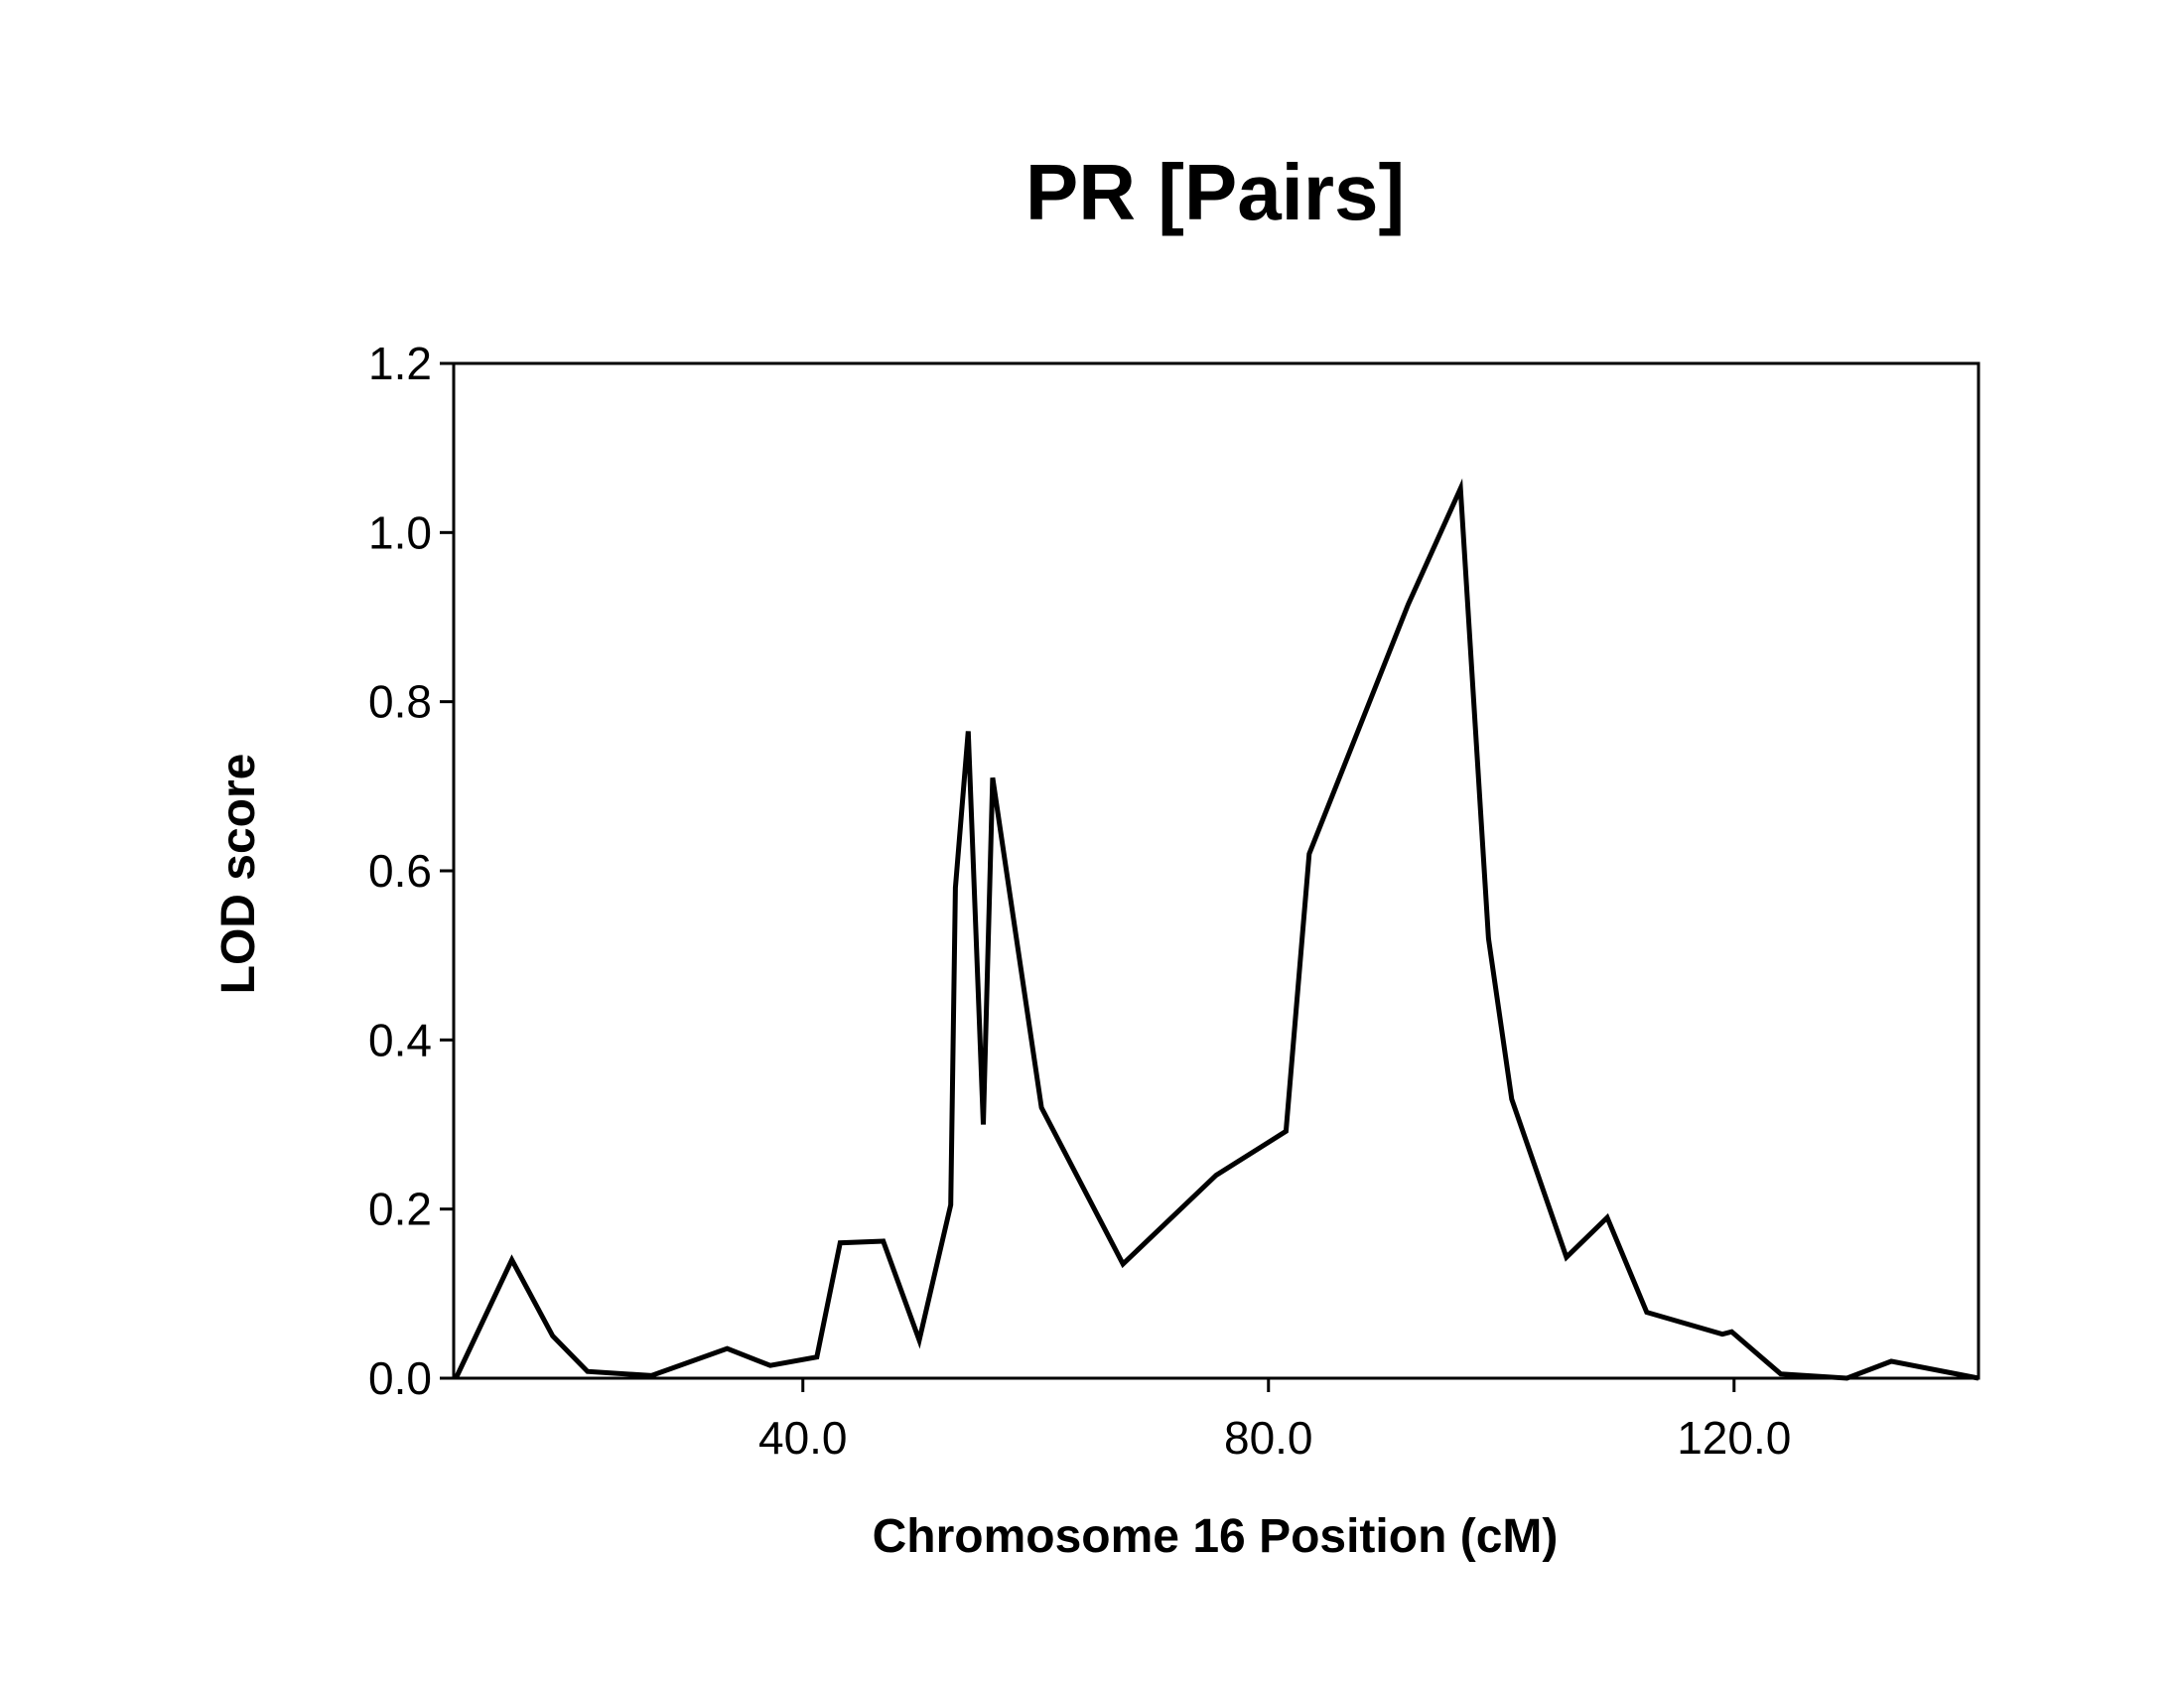 Image resolution: width=2184 pixels, height=1688 pixels. Describe the element at coordinates (400, 1209) in the screenshot. I see `y-tick-label: 0.2` at that location.